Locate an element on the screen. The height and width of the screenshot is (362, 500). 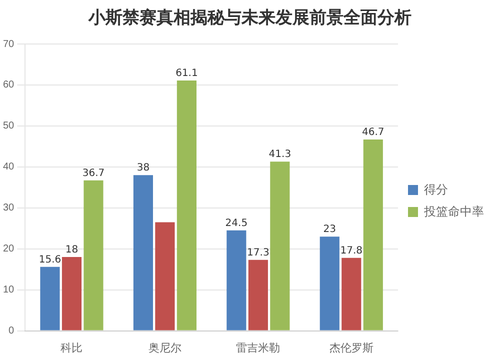
data-label: 17.3 is located at coordinates (258, 253).